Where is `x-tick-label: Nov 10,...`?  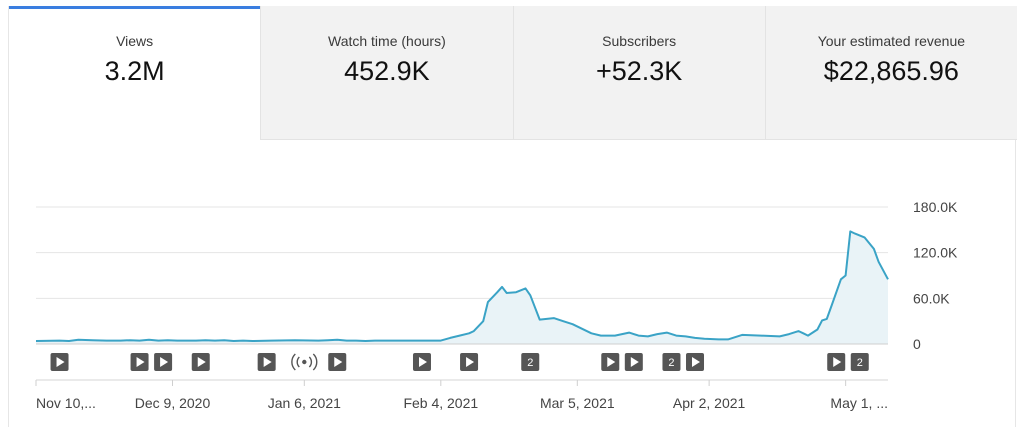
x-tick-label: Nov 10,... is located at coordinates (66, 403).